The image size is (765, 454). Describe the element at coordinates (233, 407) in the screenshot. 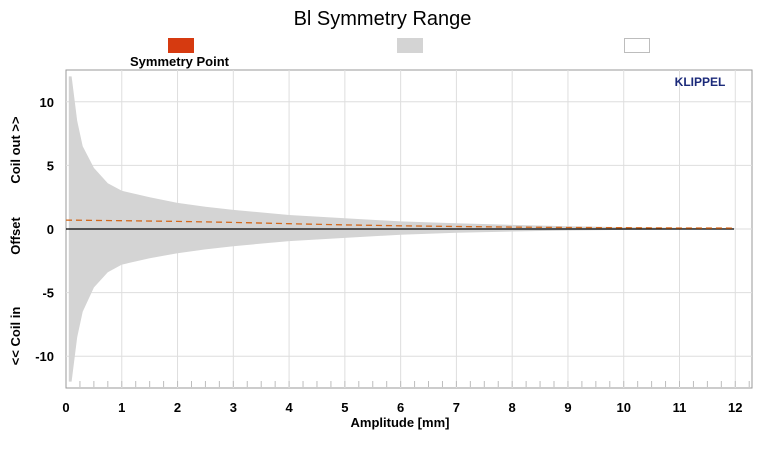

I see `x-tick-label-3: 3` at that location.